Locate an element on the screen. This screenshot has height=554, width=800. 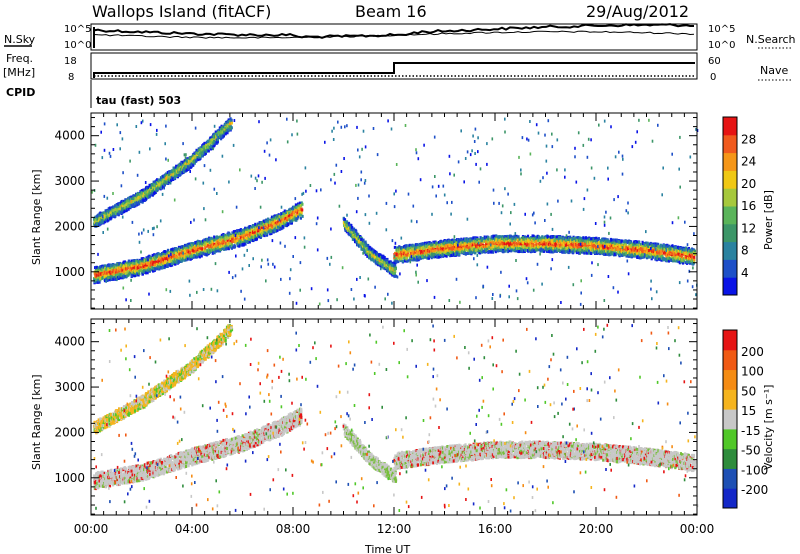
cpid-panel: CPID tau (fast) 503 is located at coordinates (93, 94).